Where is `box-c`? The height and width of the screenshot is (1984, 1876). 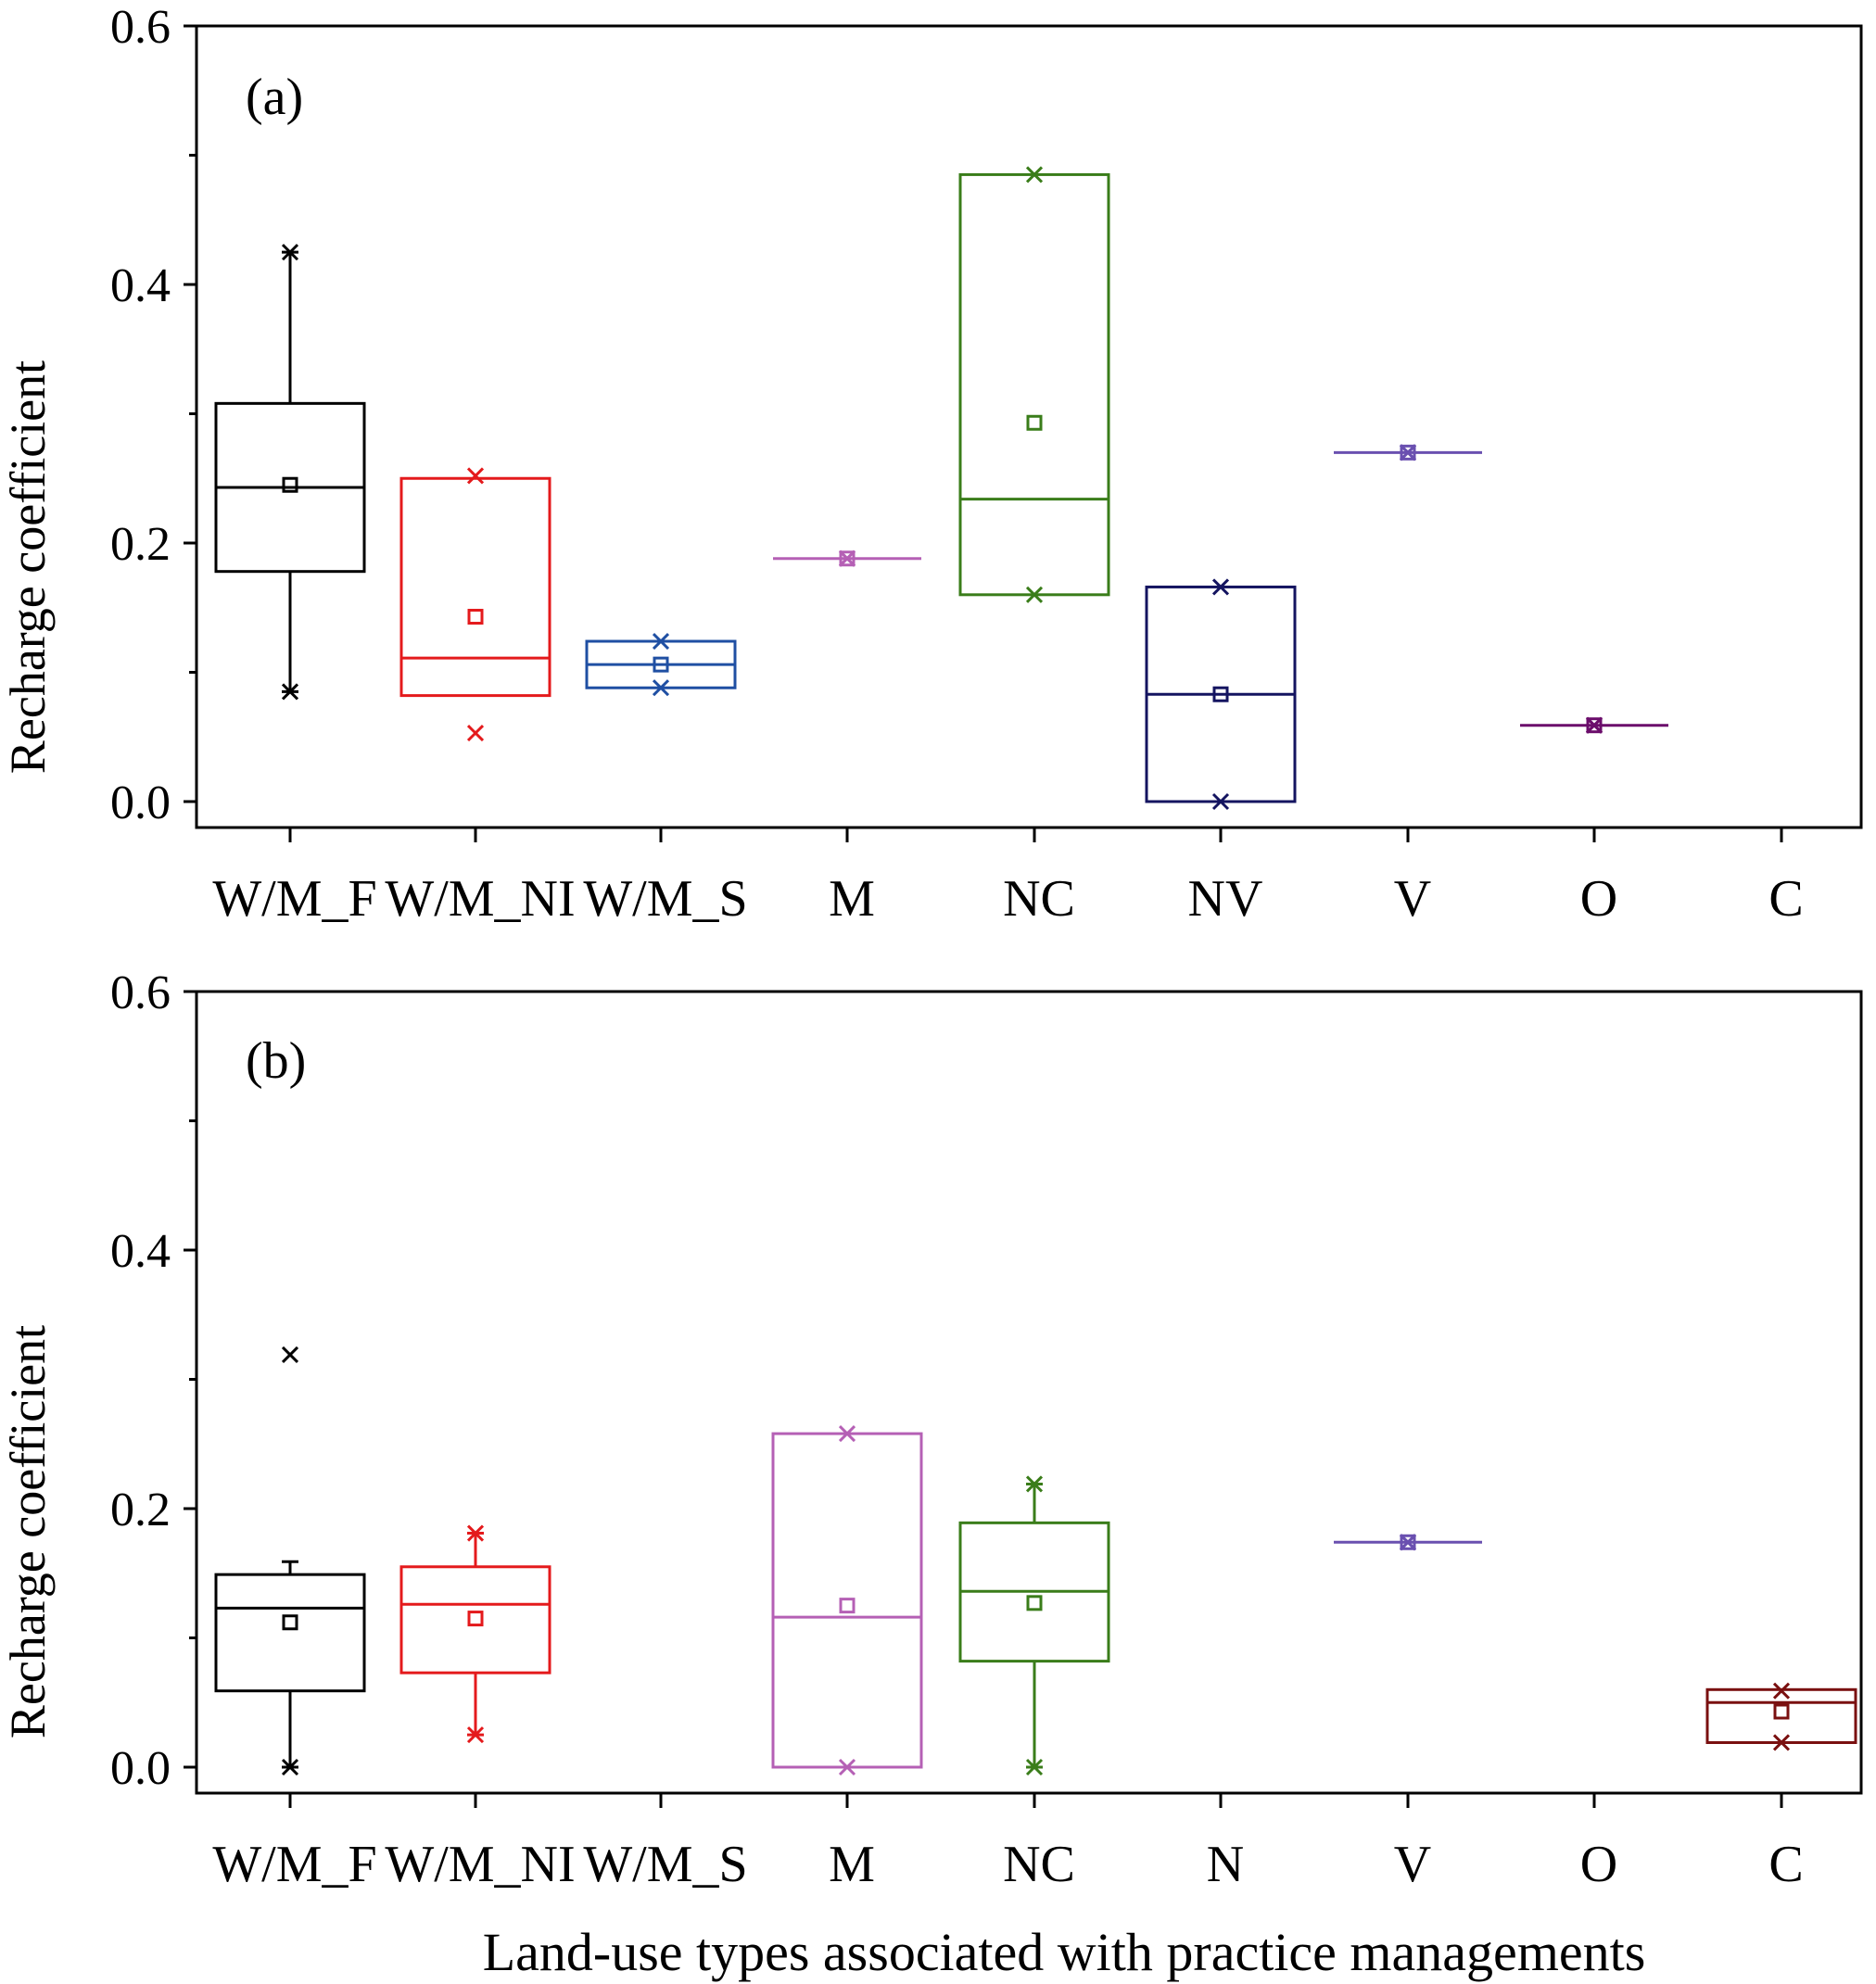 box-c is located at coordinates (1781, 1716).